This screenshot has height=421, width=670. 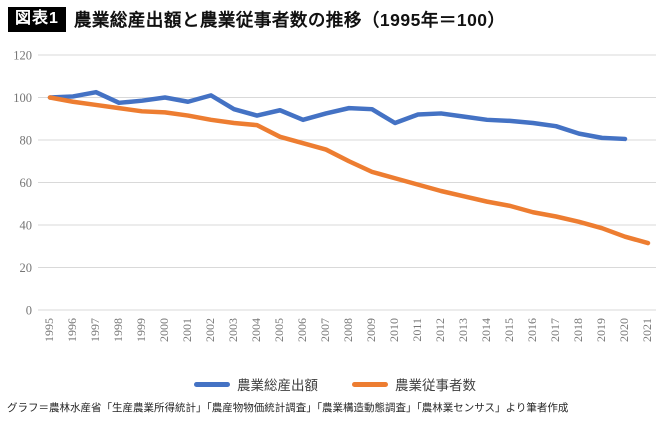 What do you see at coordinates (210, 330) in the screenshot?
I see `x-tick-label: 2002` at bounding box center [210, 330].